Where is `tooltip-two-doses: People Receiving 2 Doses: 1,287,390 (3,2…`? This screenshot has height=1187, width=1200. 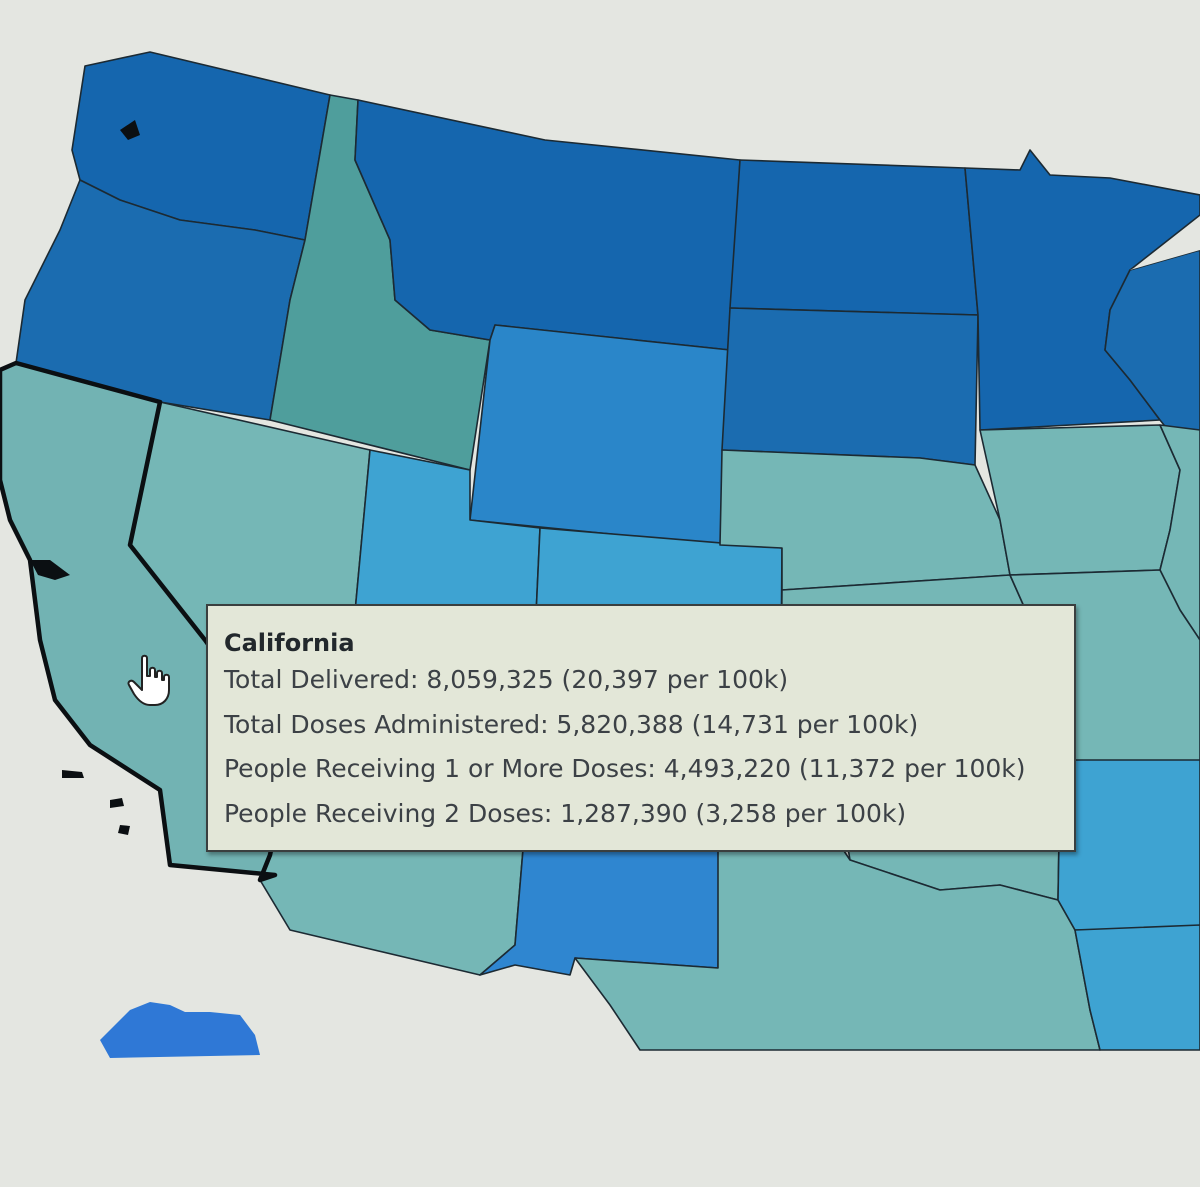
tooltip-two-doses: People Receiving 2 Doses: 1,287,390 (3,2… is located at coordinates (565, 813).